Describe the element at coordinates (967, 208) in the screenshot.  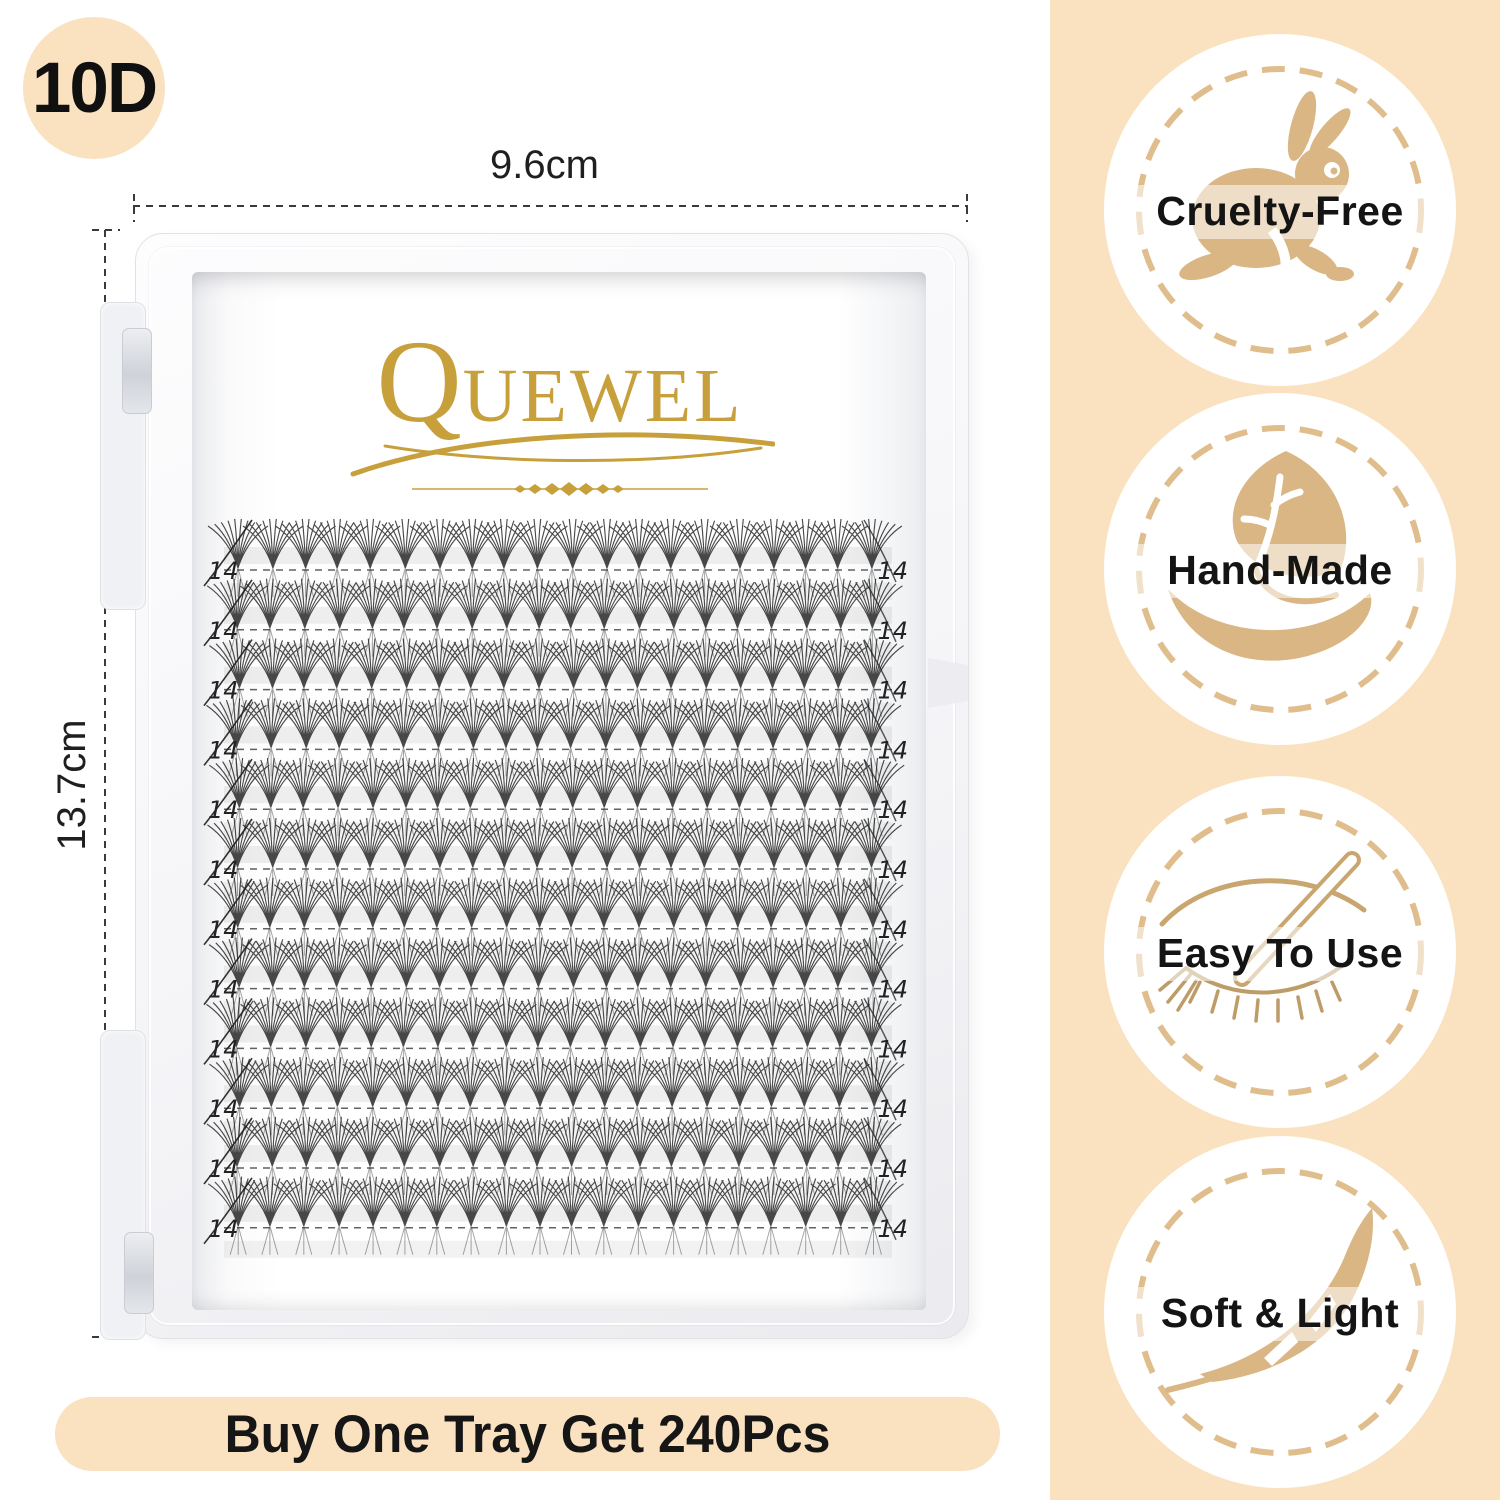
I see `width-dimension-tick-right` at that location.